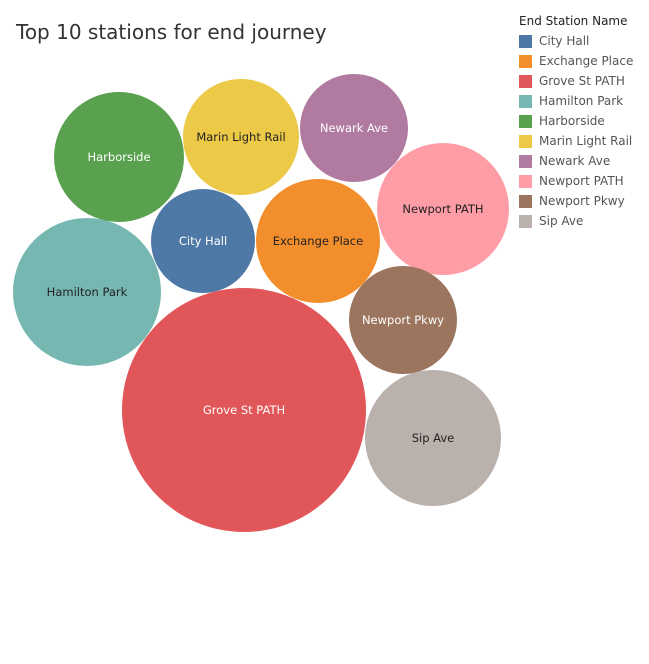 Image resolution: width=649 pixels, height=664 pixels. I want to click on bubble-city-hall: City Hall, so click(203, 241).